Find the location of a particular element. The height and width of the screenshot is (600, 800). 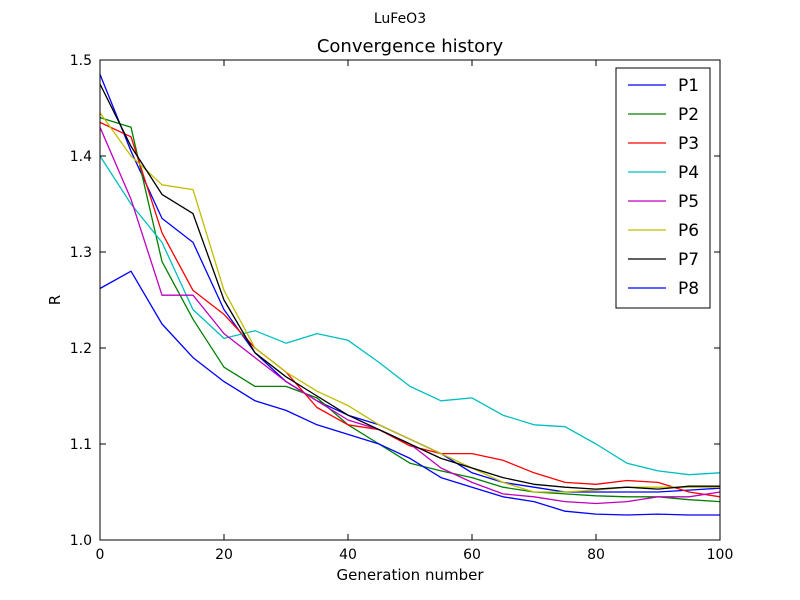

legend: P1 P2 P3 P4 P5 P6 P7 P8 is located at coordinates (663, 188).